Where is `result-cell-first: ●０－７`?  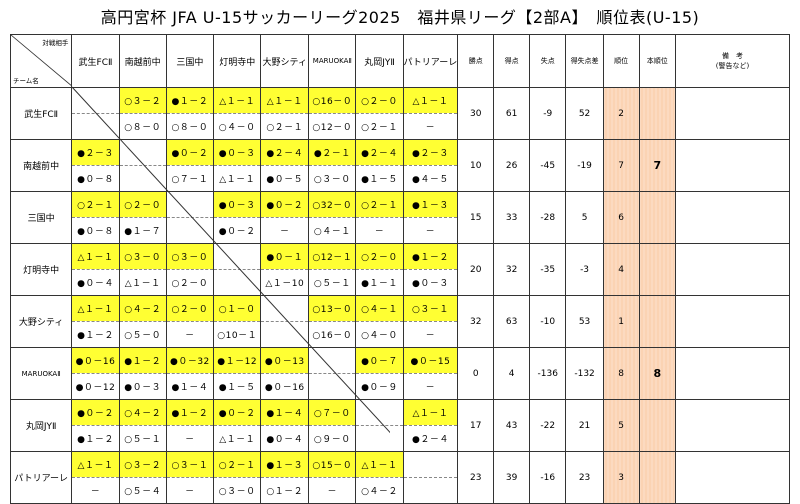 result-cell-first: ●０－７ is located at coordinates (379, 360).